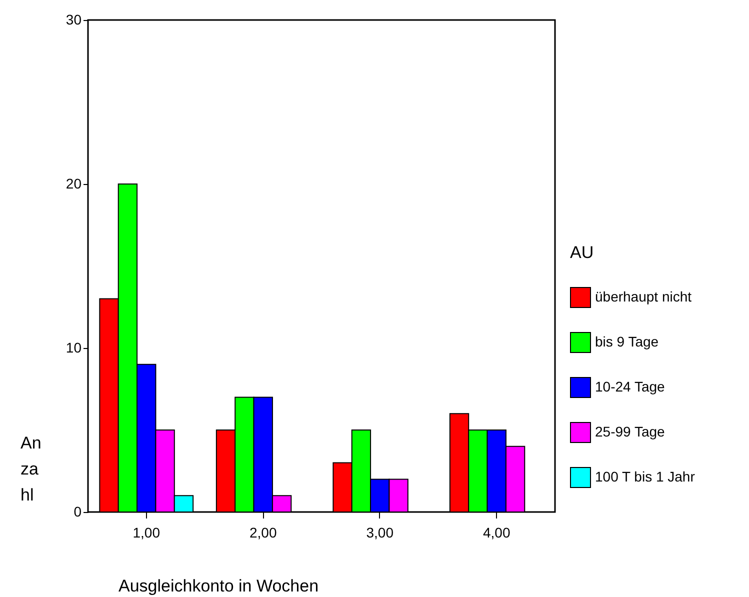 Image resolution: width=749 pixels, height=597 pixels. What do you see at coordinates (146, 532) in the screenshot?
I see `x-tick-label: 1,00` at bounding box center [146, 532].